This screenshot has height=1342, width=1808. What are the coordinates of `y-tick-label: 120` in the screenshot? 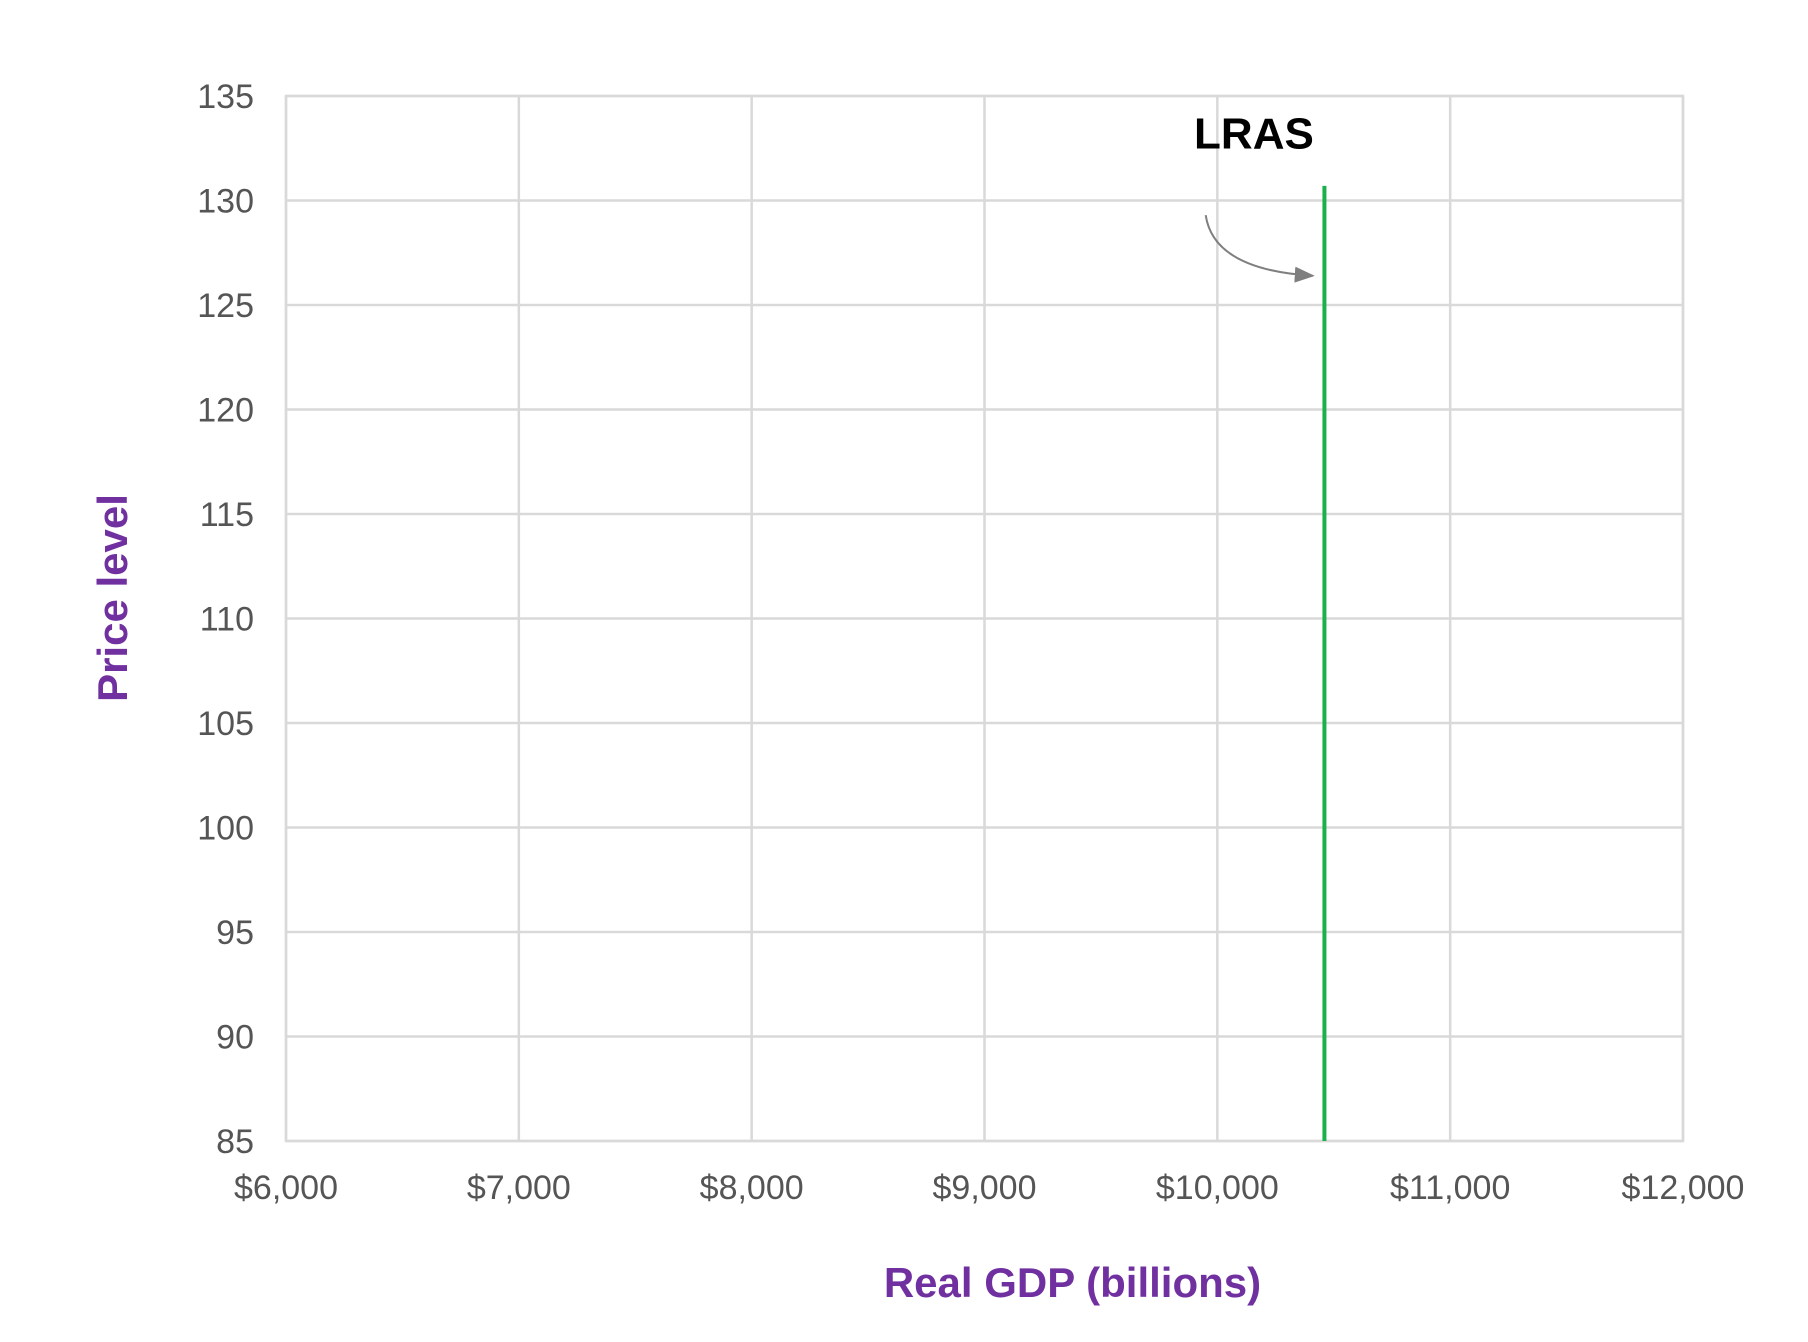 It's located at (225, 411).